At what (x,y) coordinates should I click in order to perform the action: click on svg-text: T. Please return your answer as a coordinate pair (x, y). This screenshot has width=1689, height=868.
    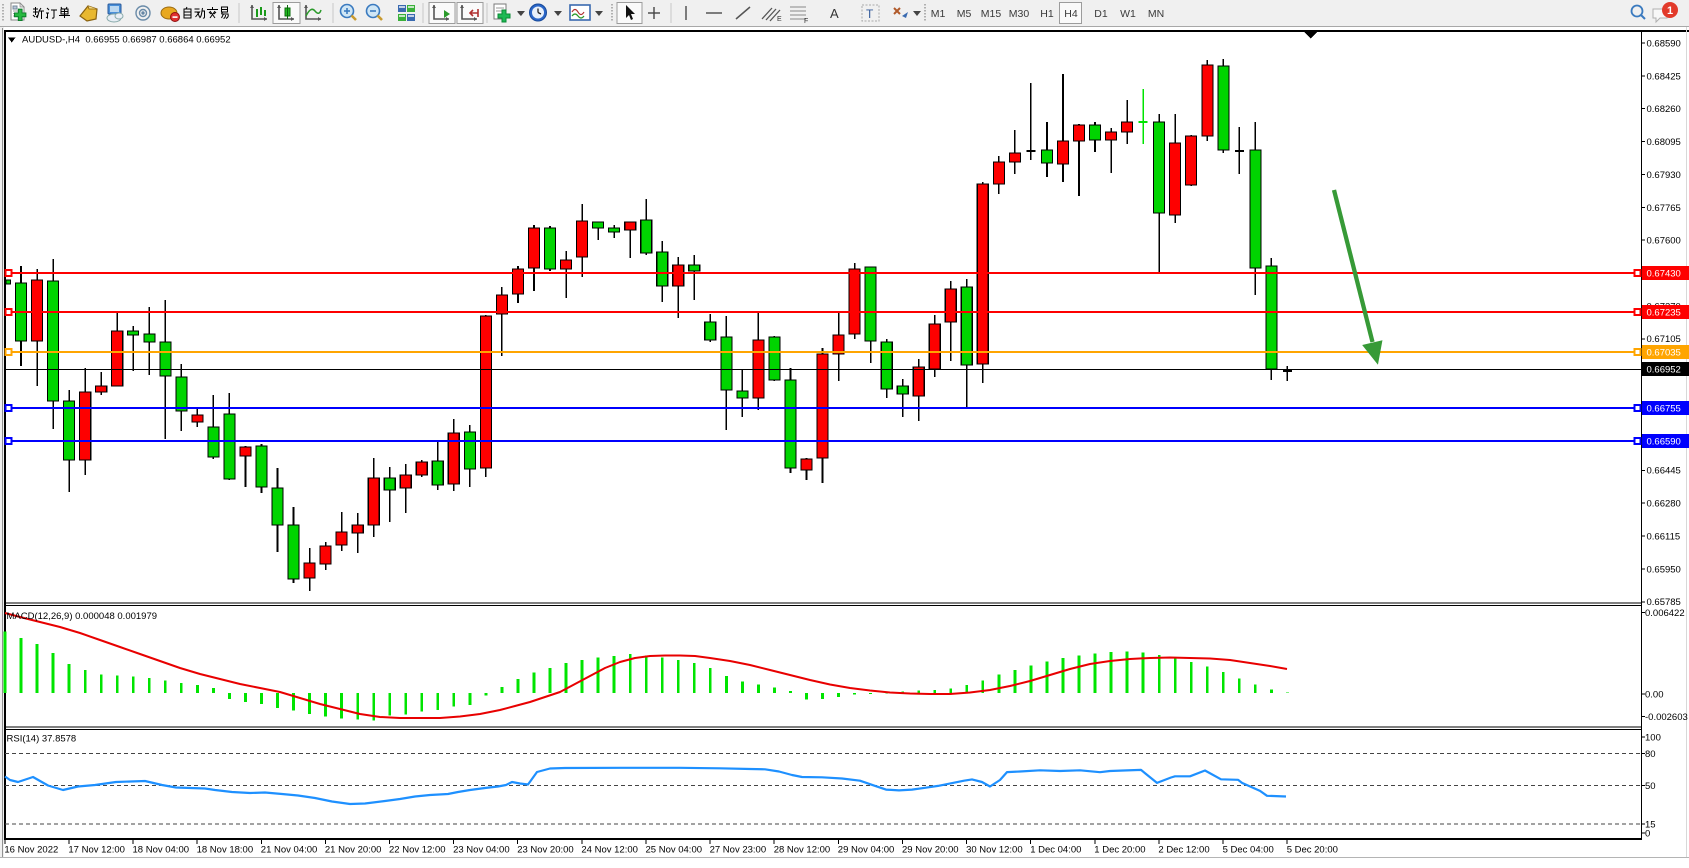
    Looking at the image, I should click on (870, 14).